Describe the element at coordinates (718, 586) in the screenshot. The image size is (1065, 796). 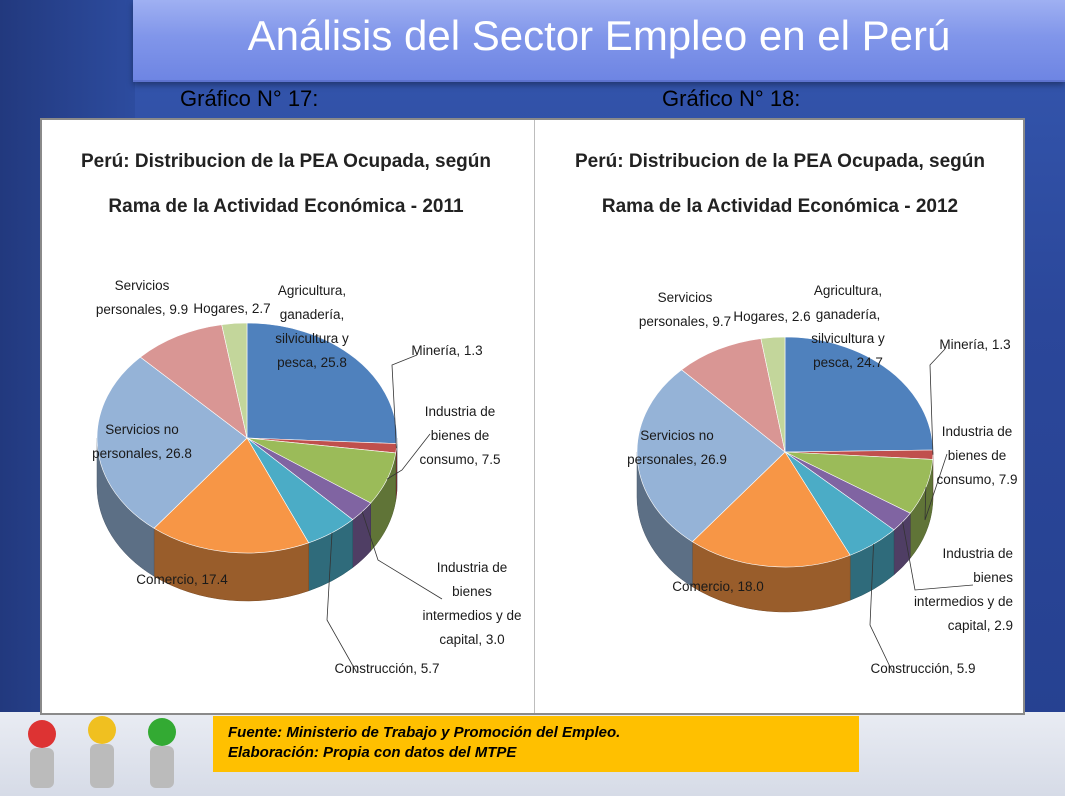
I see `slice-label-comercio: Comercio, 18.0` at that location.